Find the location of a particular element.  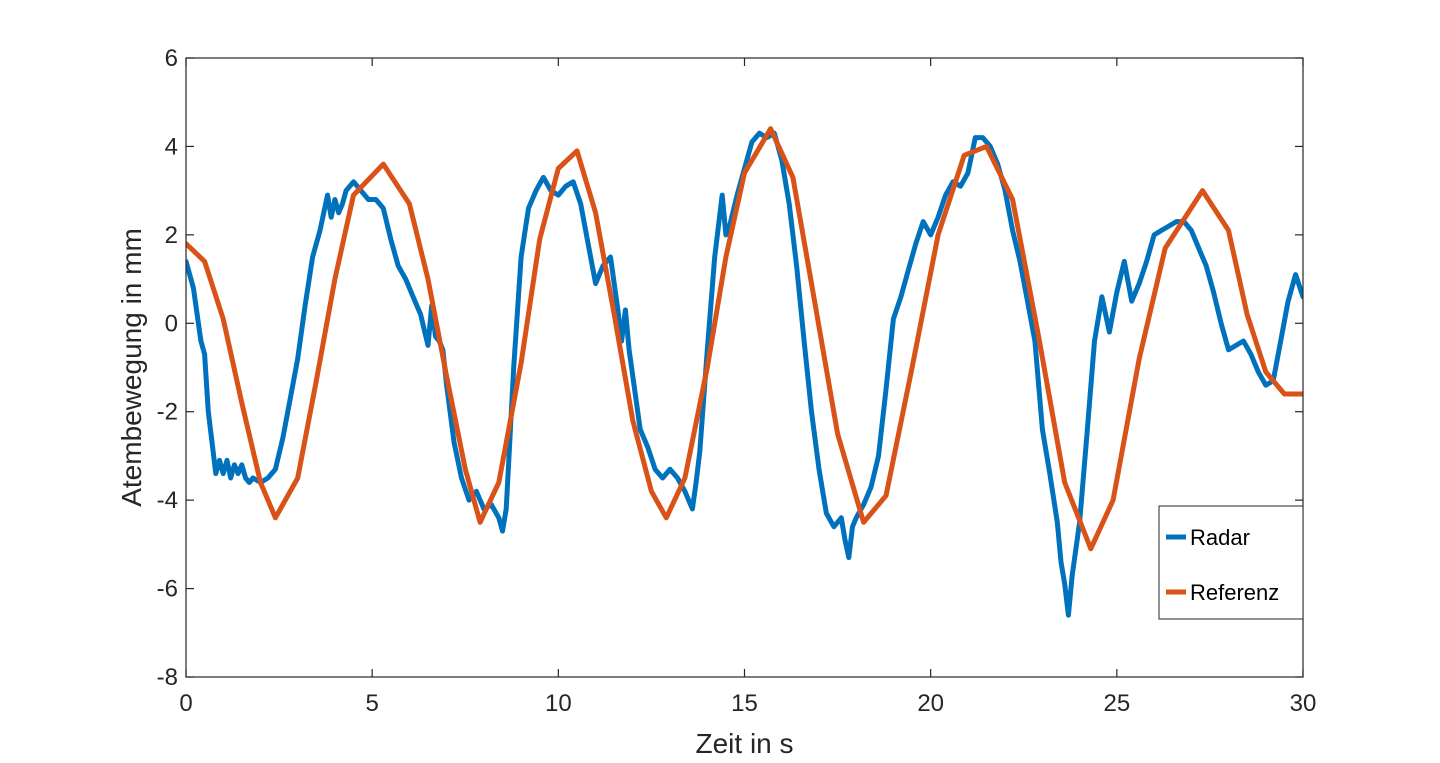

legend: Radar Referenz is located at coordinates (1231, 562).